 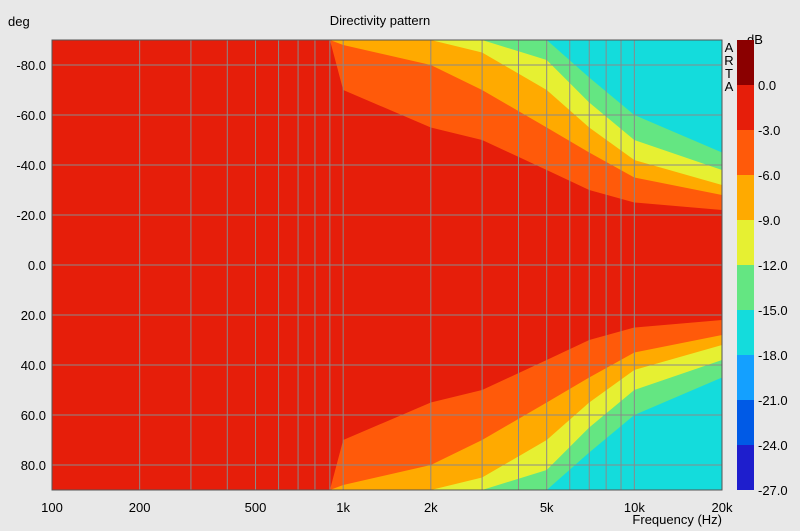 I want to click on y-tick-label: -80.0, so click(x=31, y=65).